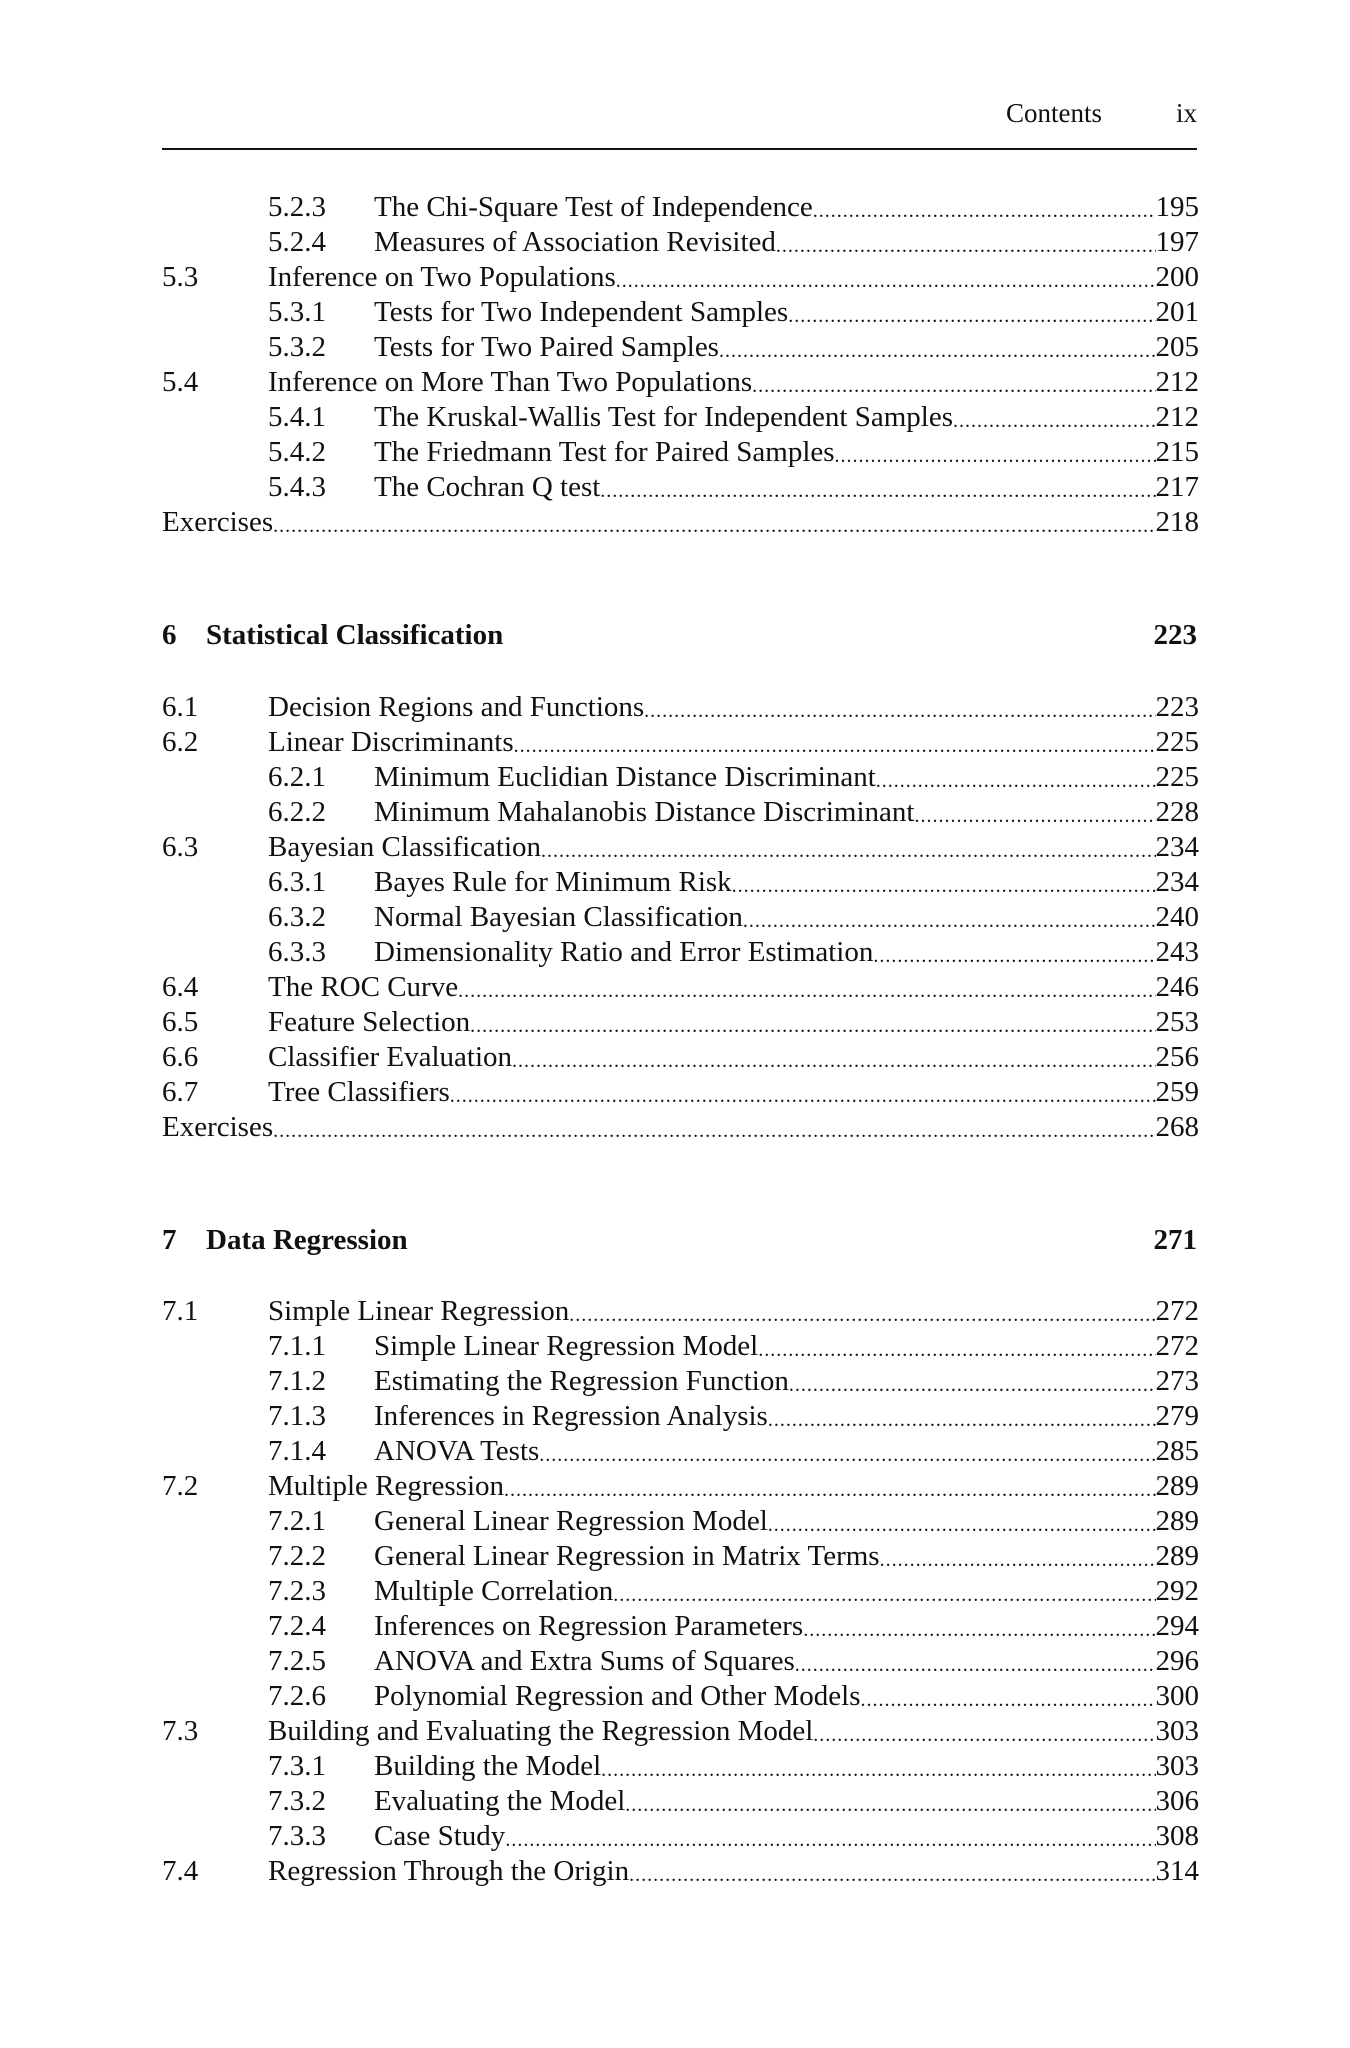 The height and width of the screenshot is (2048, 1350). What do you see at coordinates (1177, 952) in the screenshot?
I see `entry-page: 243` at bounding box center [1177, 952].